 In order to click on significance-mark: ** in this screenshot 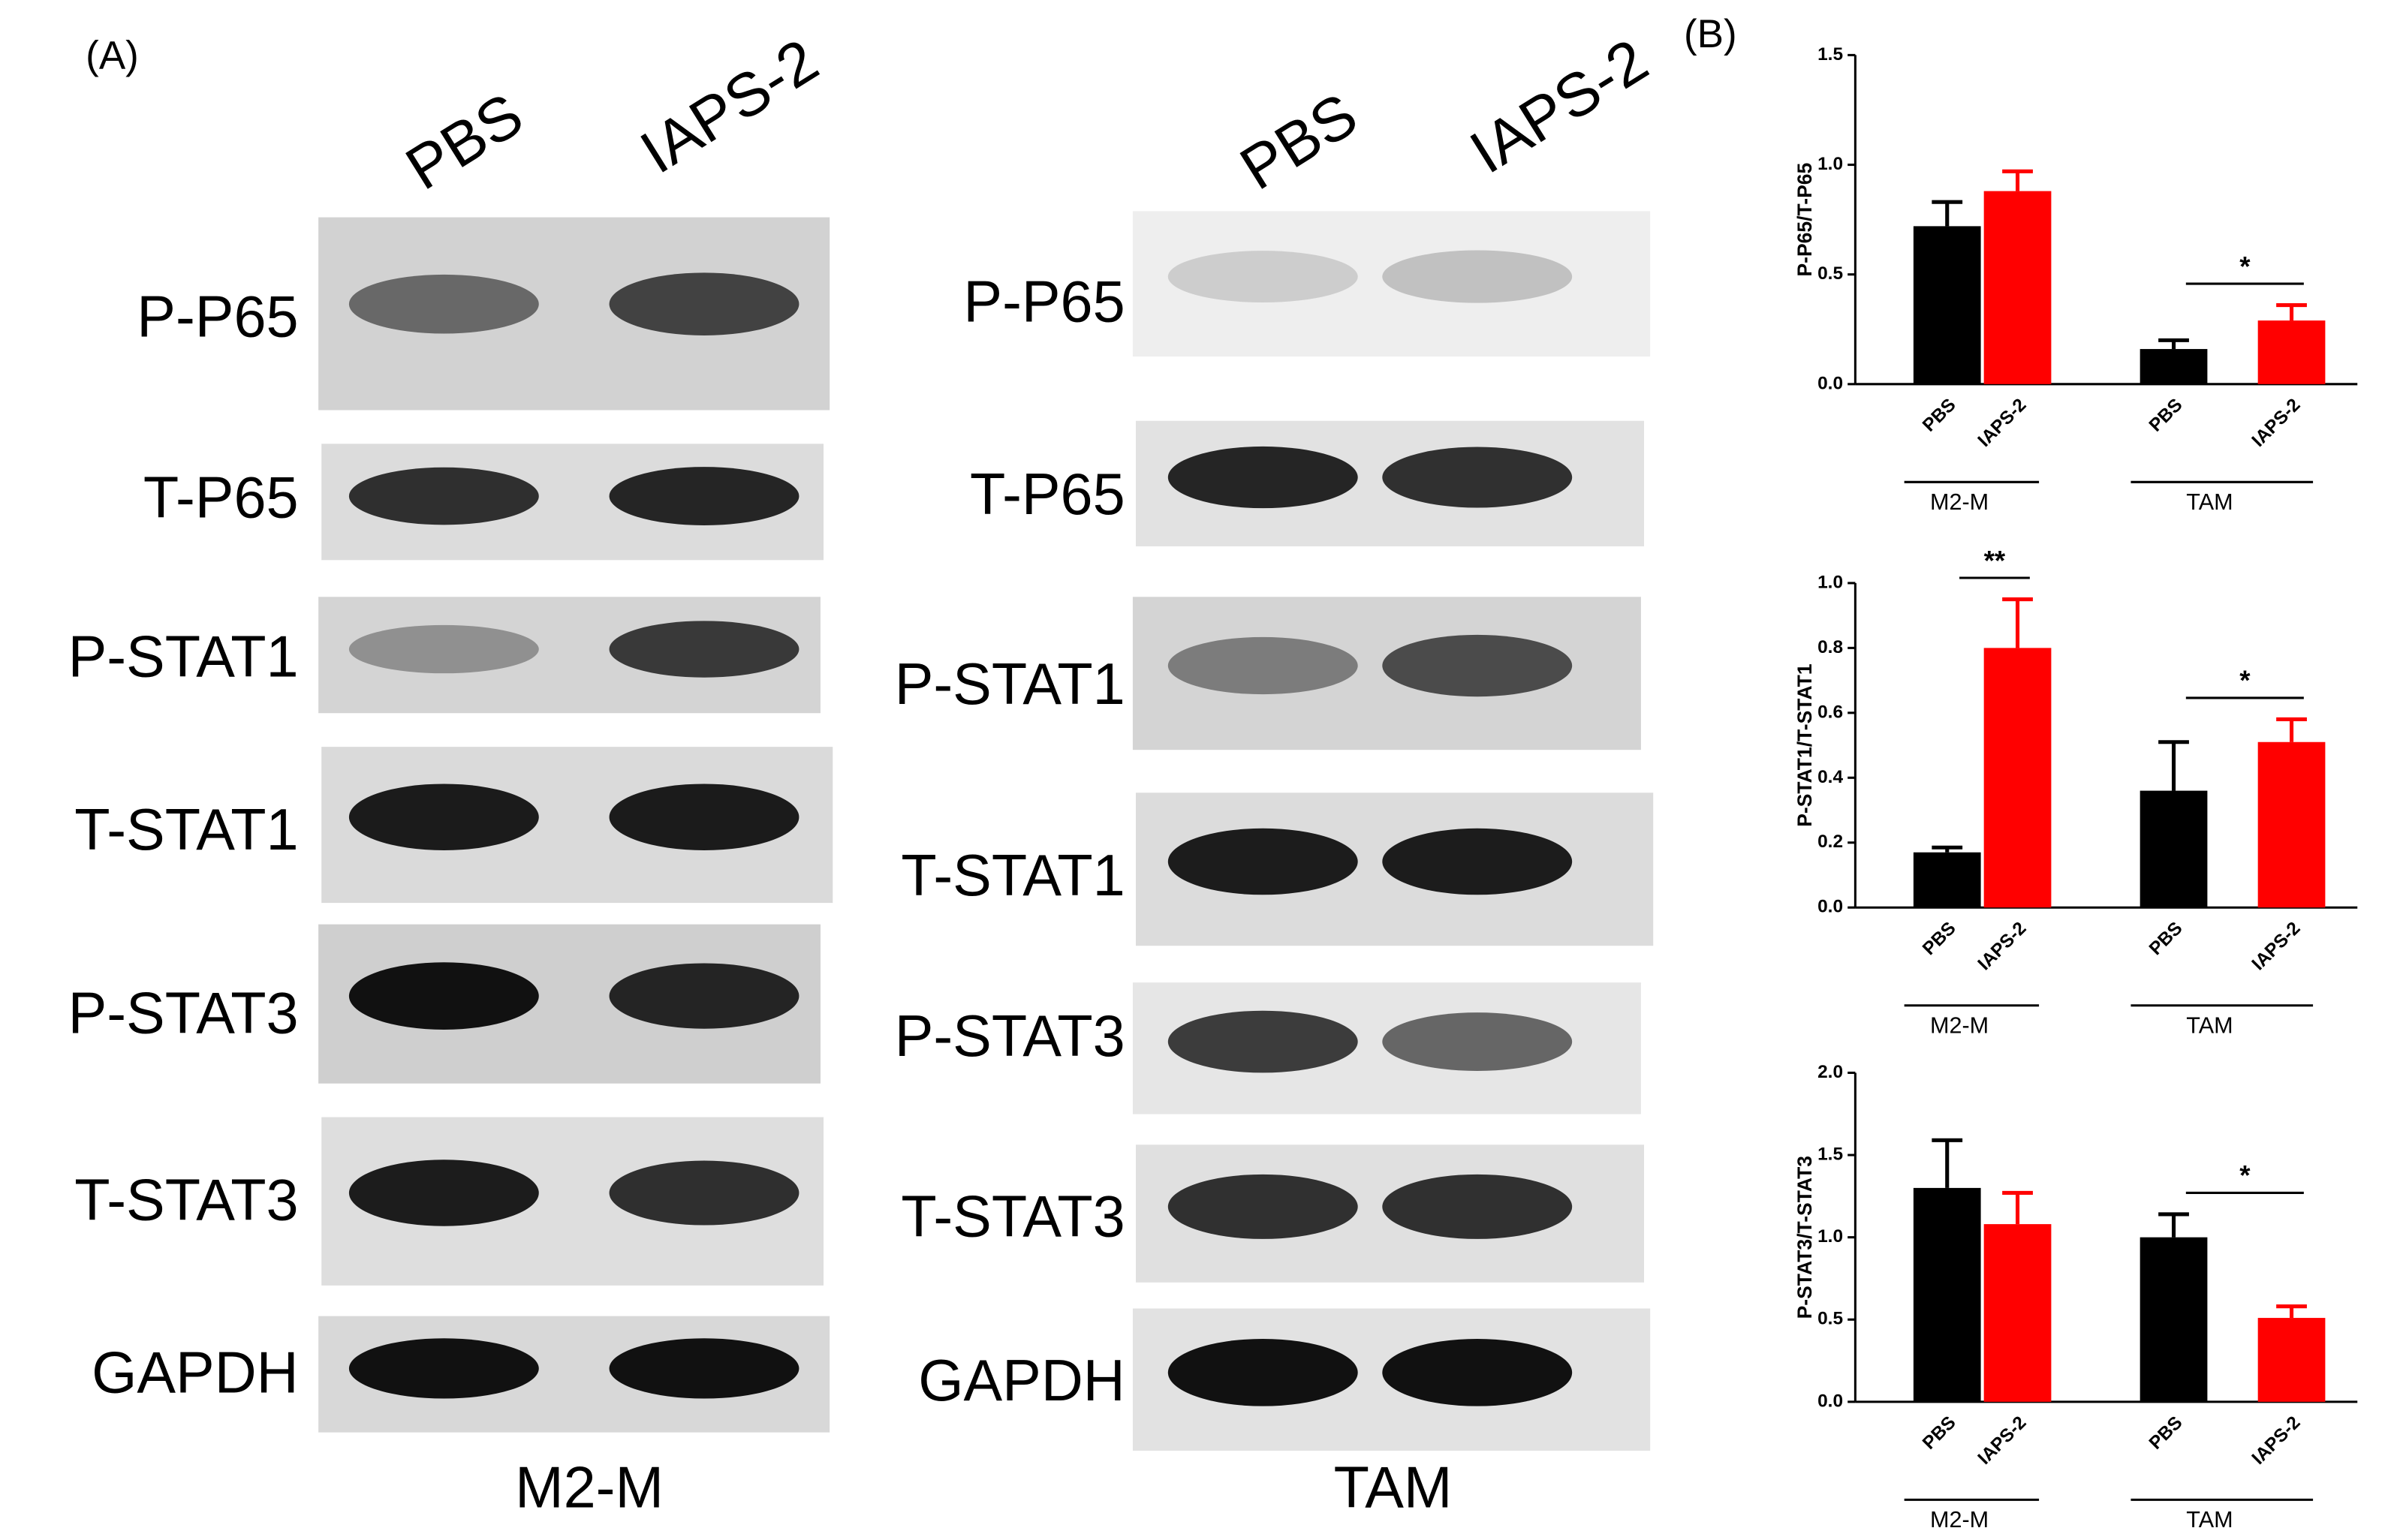, I will do `click(1995, 560)`.